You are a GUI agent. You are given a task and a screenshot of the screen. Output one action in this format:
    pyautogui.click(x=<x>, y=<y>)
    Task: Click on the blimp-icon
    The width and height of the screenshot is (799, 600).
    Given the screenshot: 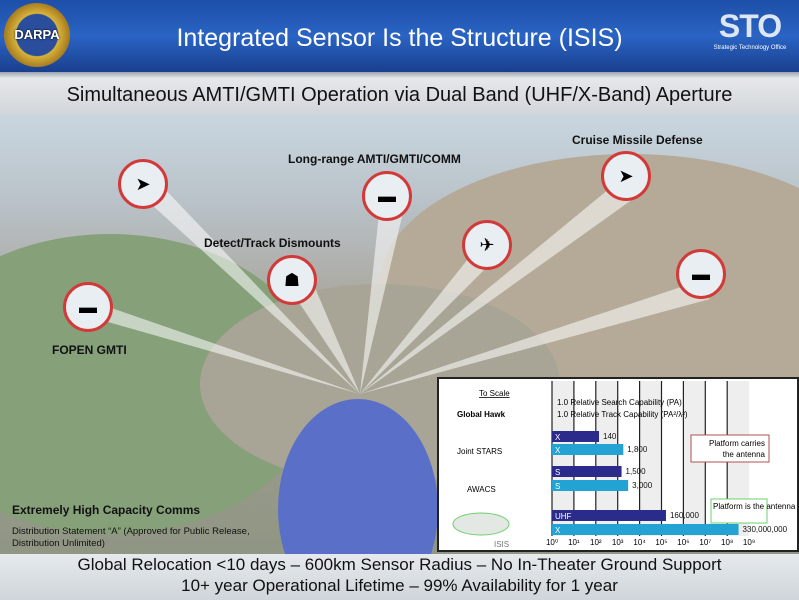 What is the action you would take?
    pyautogui.click(x=481, y=524)
    